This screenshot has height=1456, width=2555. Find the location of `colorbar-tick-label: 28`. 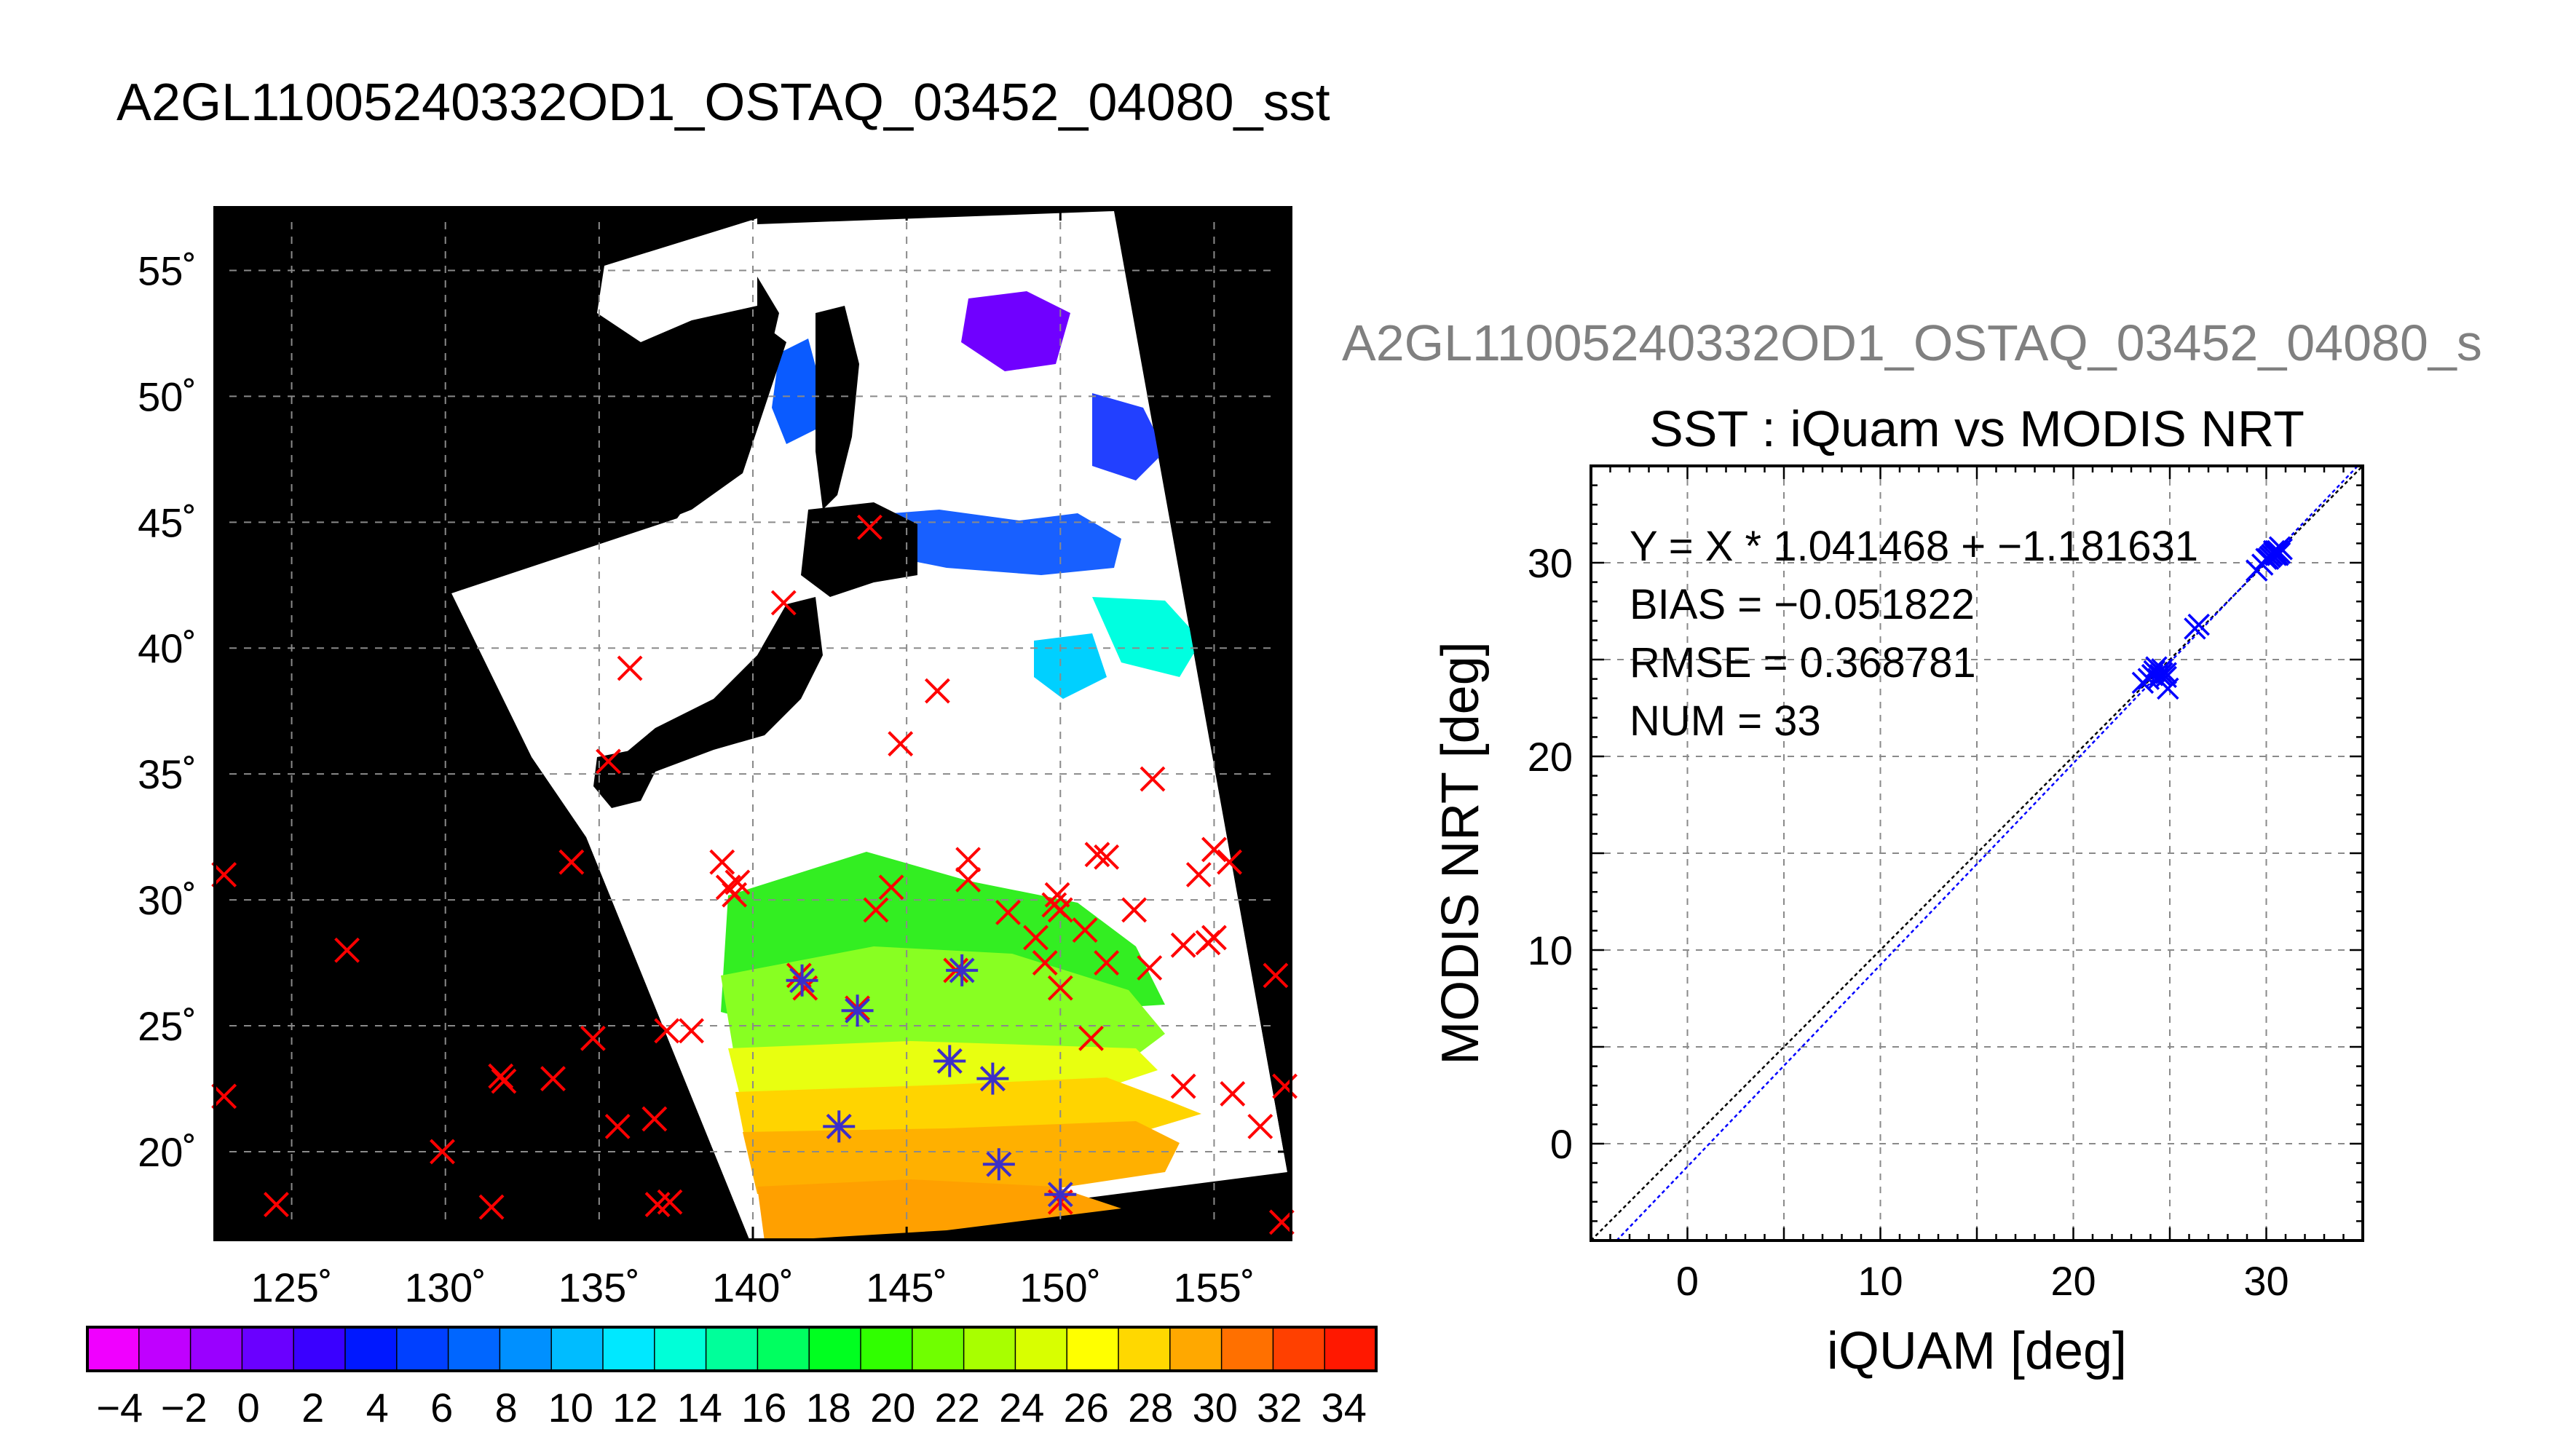

colorbar-tick-label: 28 is located at coordinates (1150, 1408).